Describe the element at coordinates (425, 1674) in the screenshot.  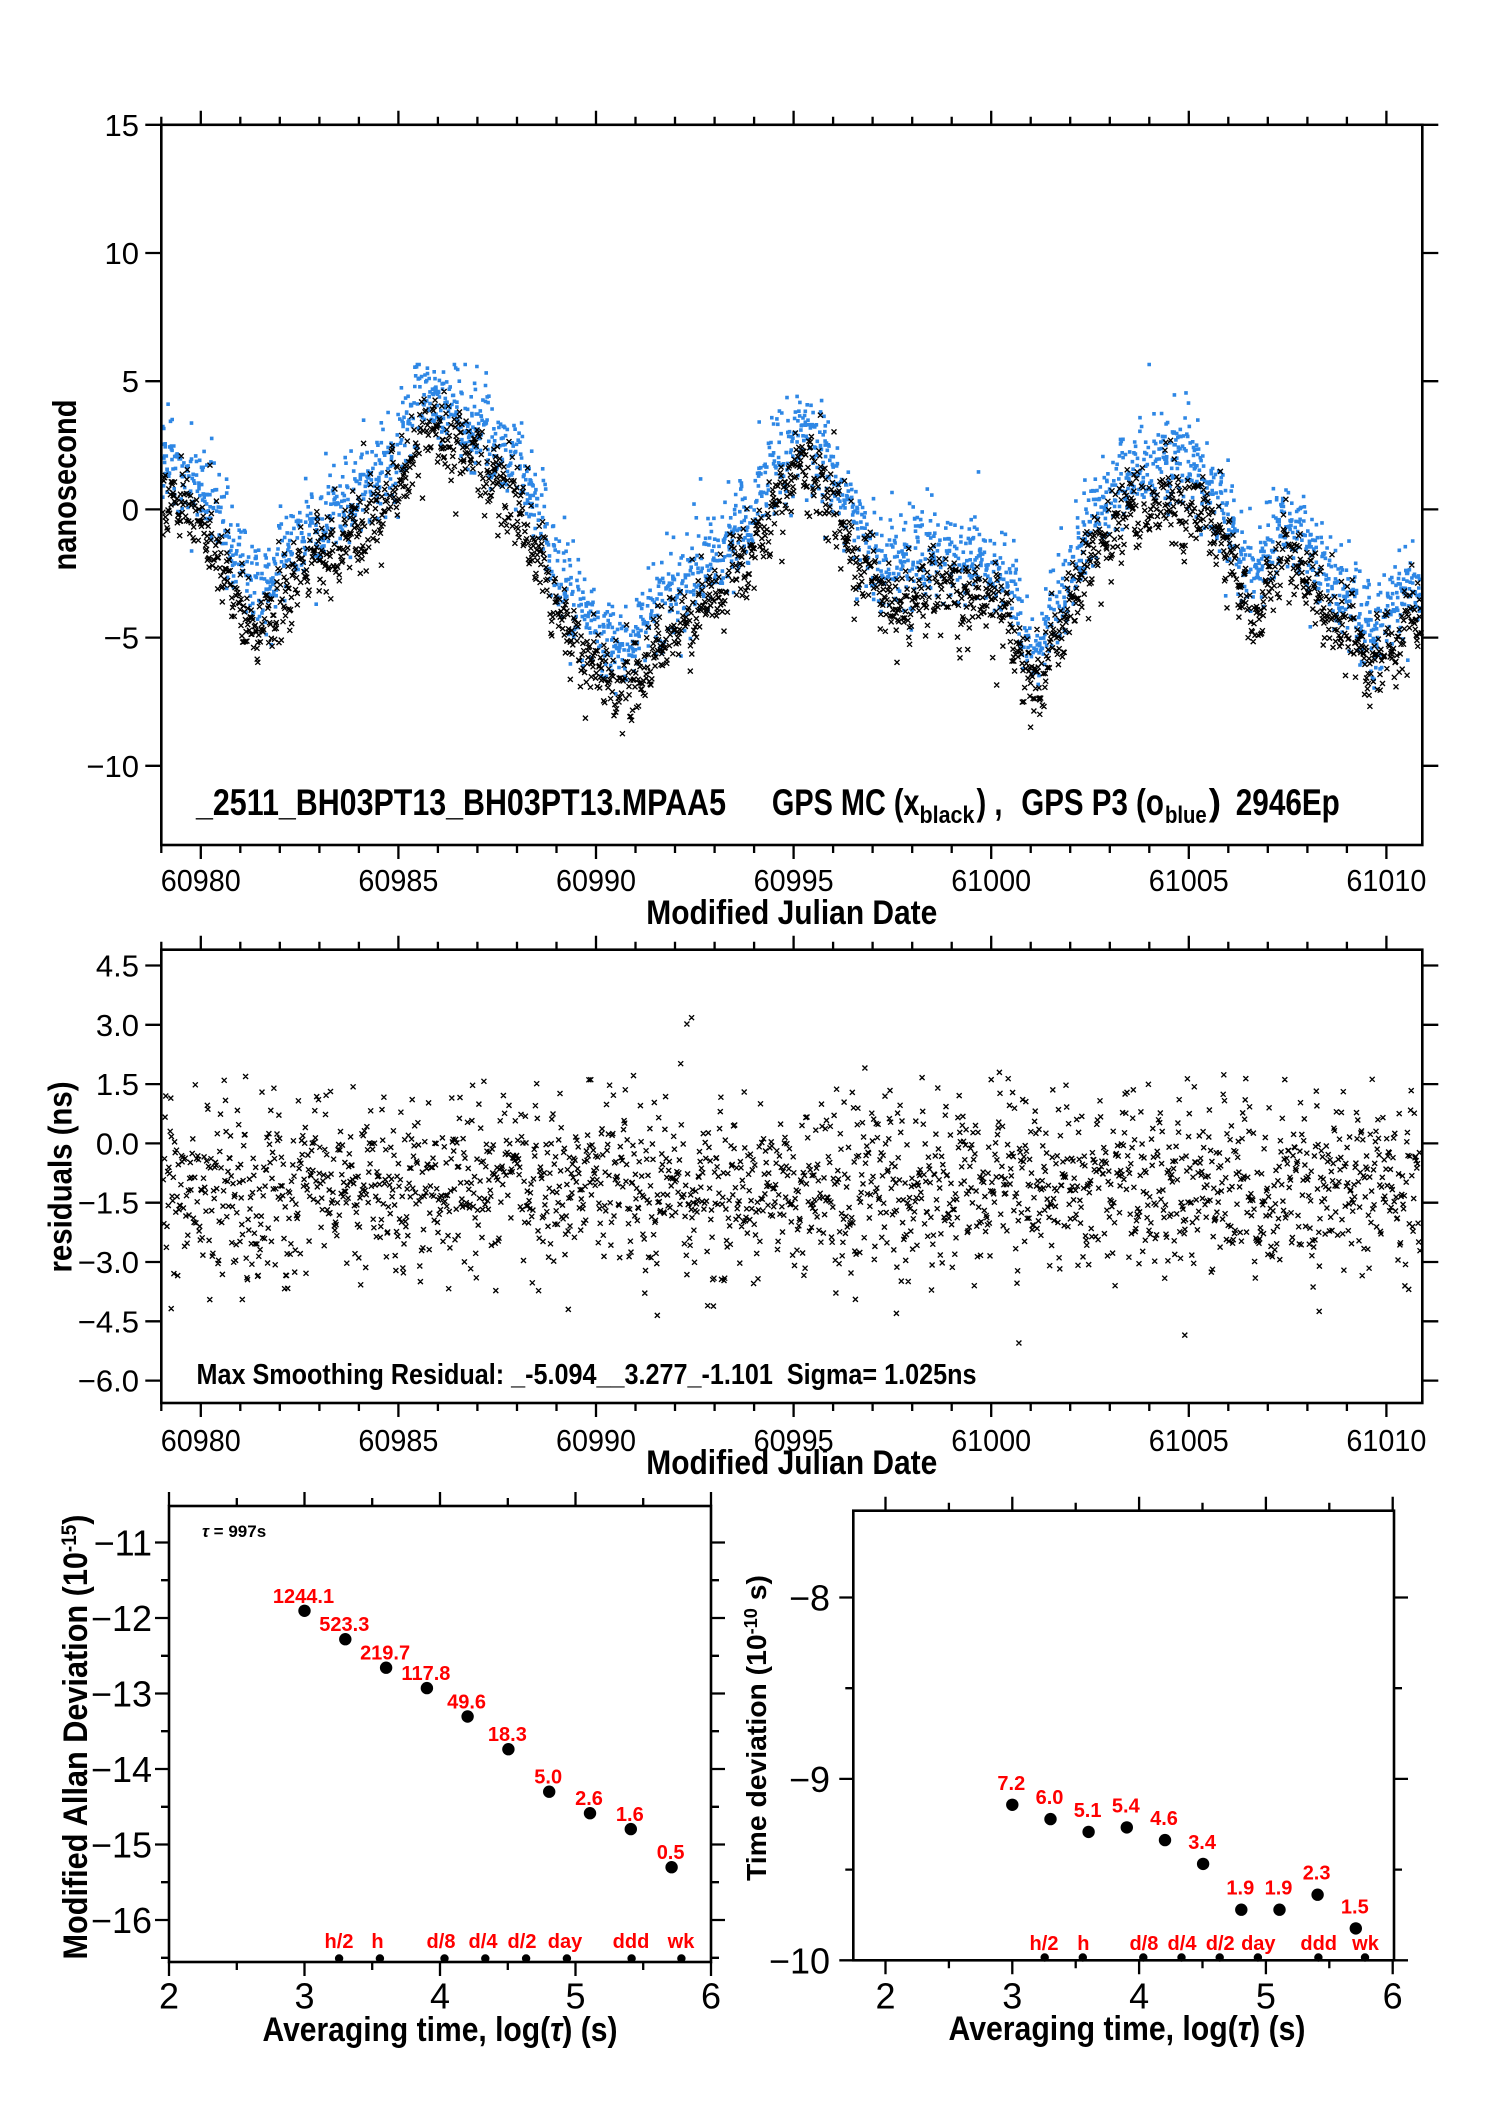
I see `svg-text: 117.8` at that location.